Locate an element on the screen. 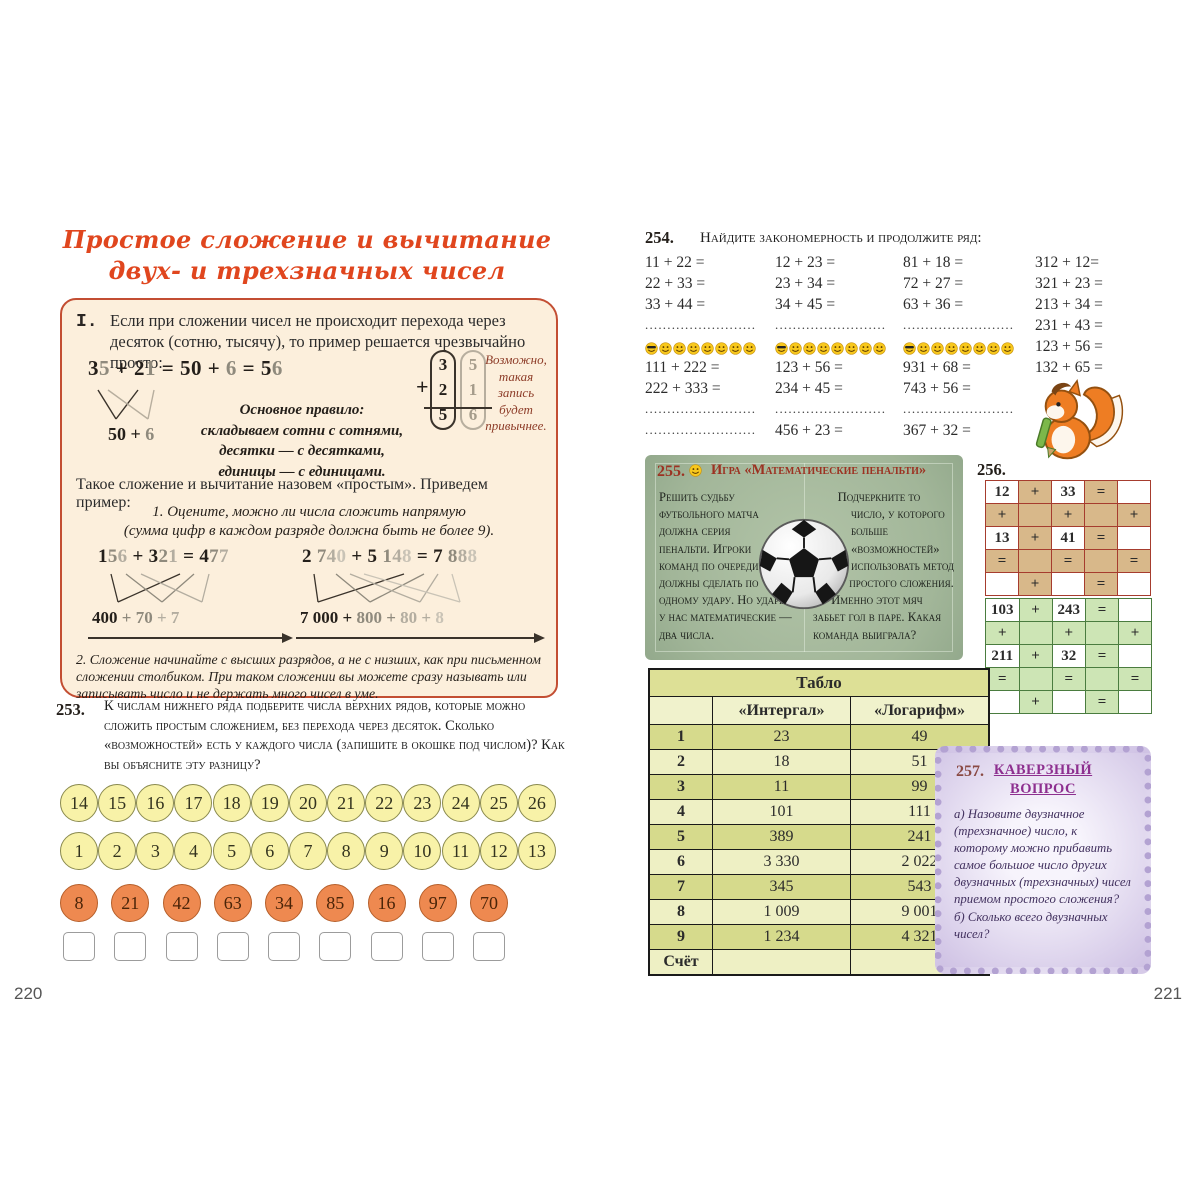  scoreboard-header-cell: «Логарифм» is located at coordinates (920, 710).